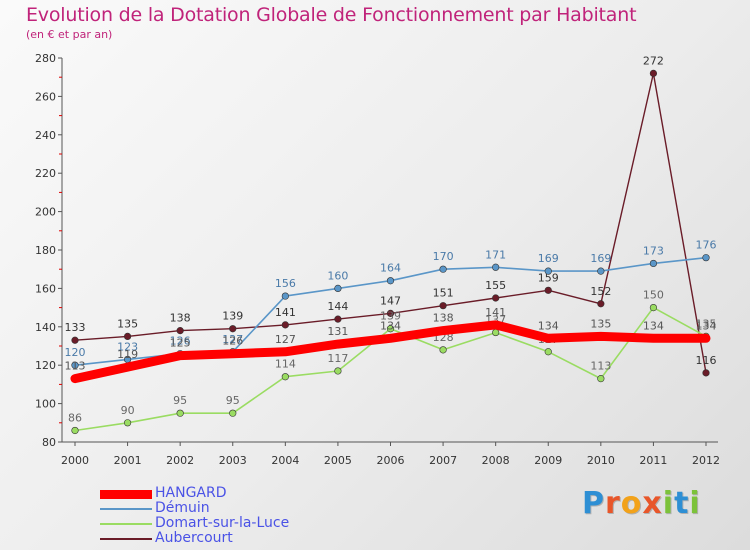 This screenshot has width=750, height=550. What do you see at coordinates (653, 60) in the screenshot?
I see `data-label: 272` at bounding box center [653, 60].